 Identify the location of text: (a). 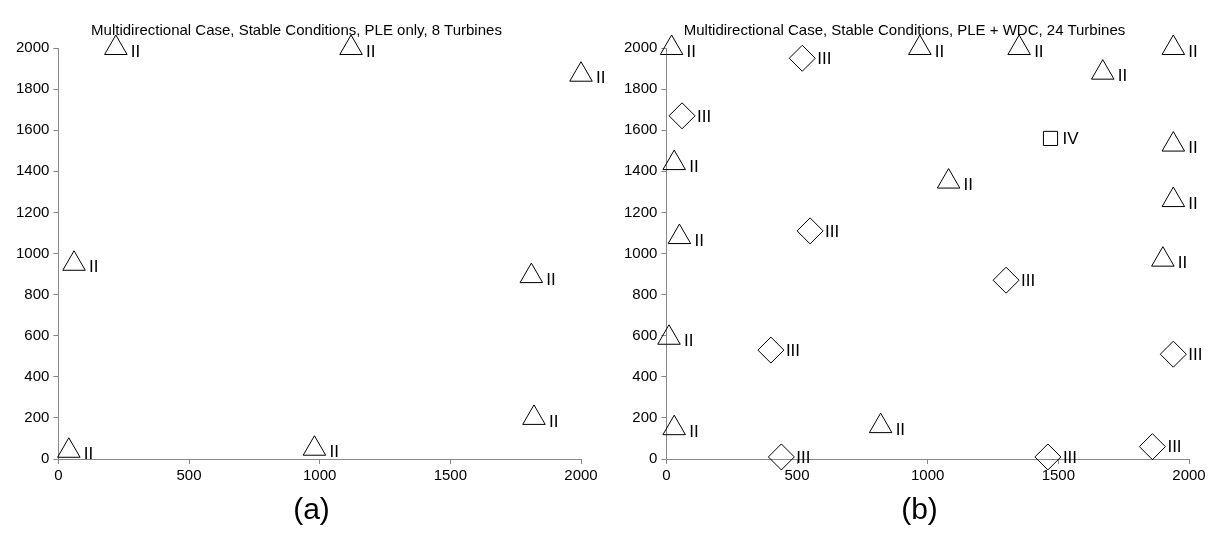
(311, 509).